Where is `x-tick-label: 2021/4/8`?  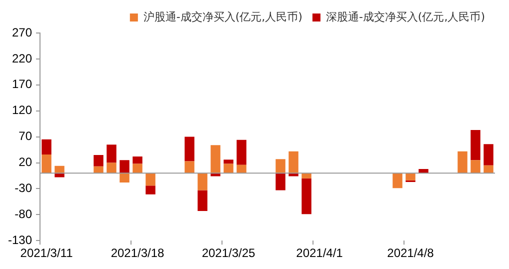 x-tick-label: 2021/4/8 is located at coordinates (410, 253).